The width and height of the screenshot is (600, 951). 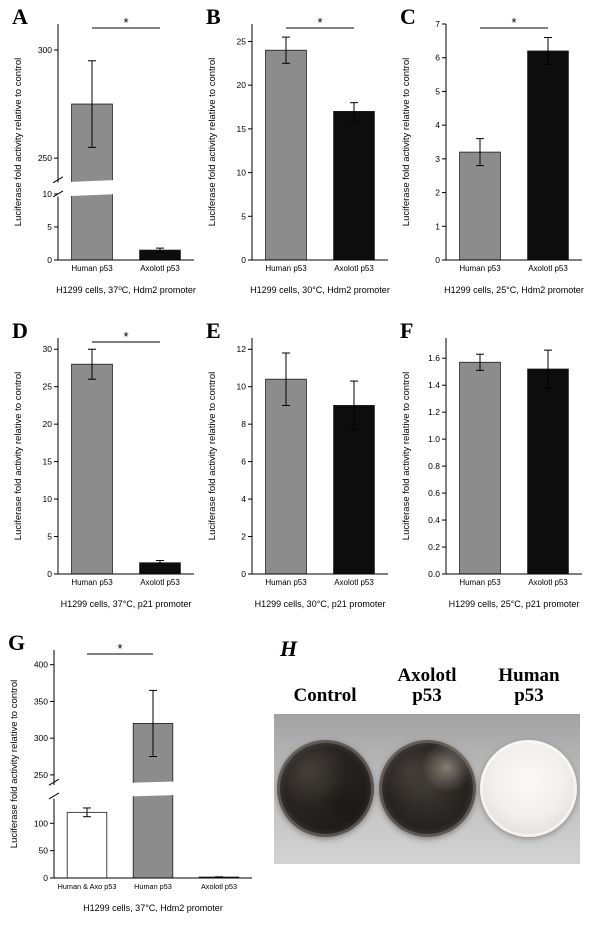 What do you see at coordinates (41, 701) in the screenshot?
I see `y-tick-label: 350` at bounding box center [41, 701].